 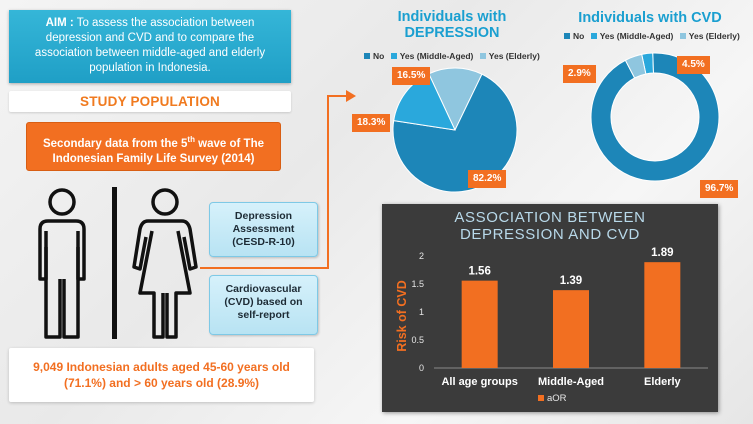 I want to click on x-tick-label-0: All age groups, so click(x=479, y=382).